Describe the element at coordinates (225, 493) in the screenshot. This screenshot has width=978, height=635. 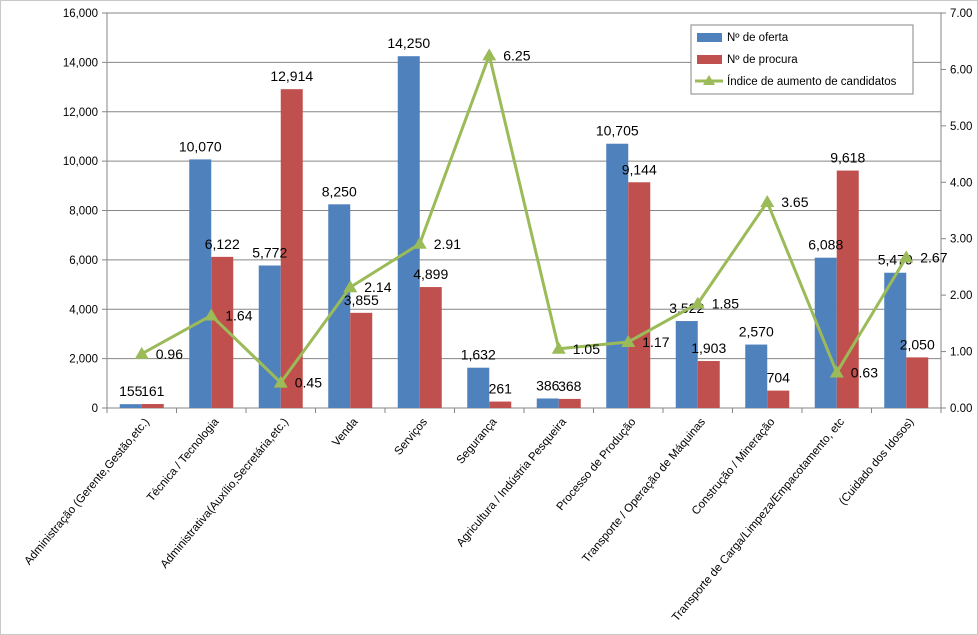
I see `category-label: Administrativa(Auxílio,Secretária,etc.)` at that location.